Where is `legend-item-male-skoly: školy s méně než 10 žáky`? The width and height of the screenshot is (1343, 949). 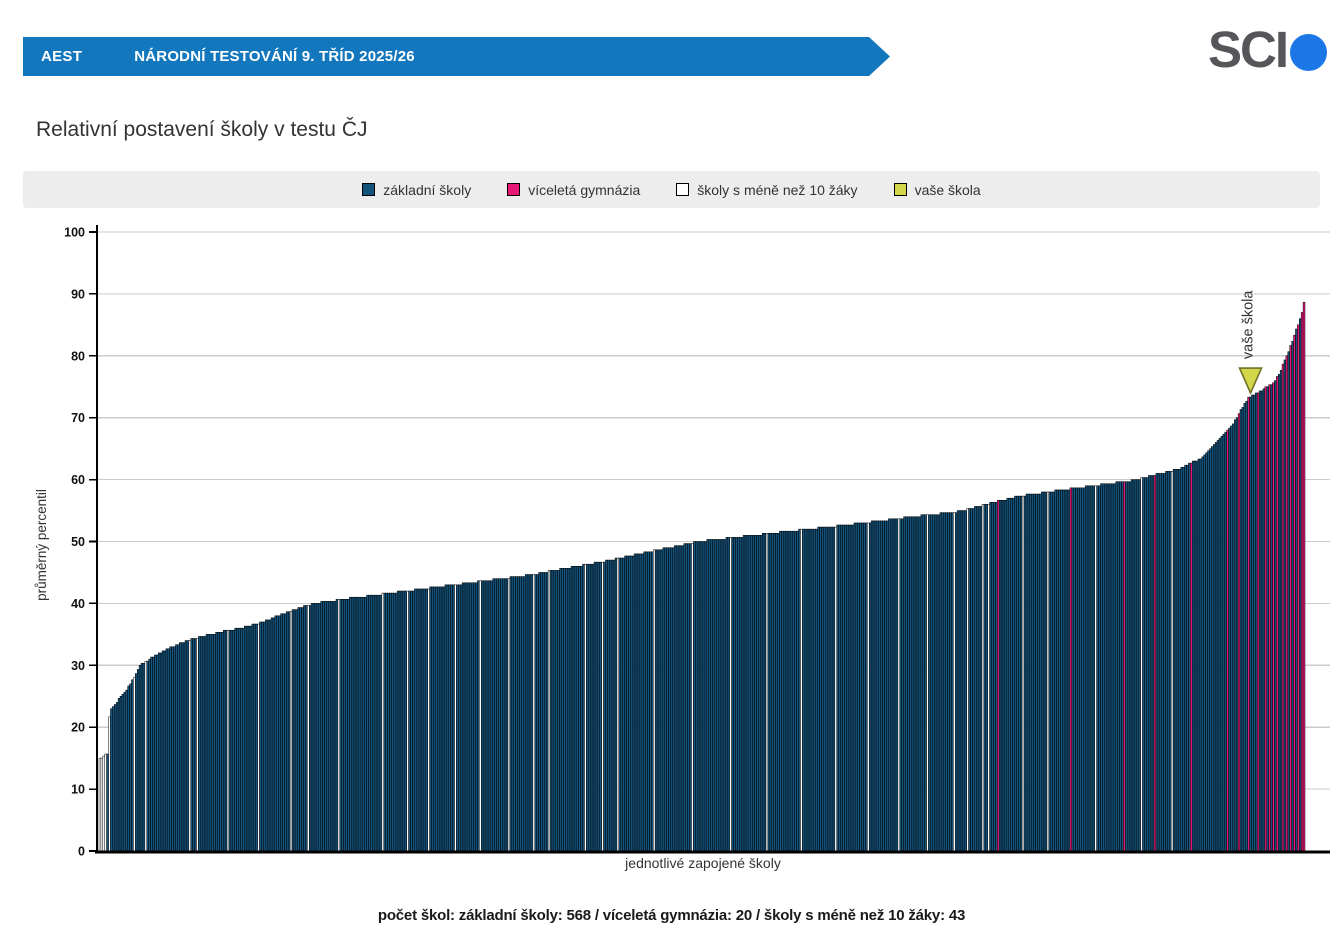 legend-item-male-skoly: školy s méně než 10 žáky is located at coordinates (767, 189).